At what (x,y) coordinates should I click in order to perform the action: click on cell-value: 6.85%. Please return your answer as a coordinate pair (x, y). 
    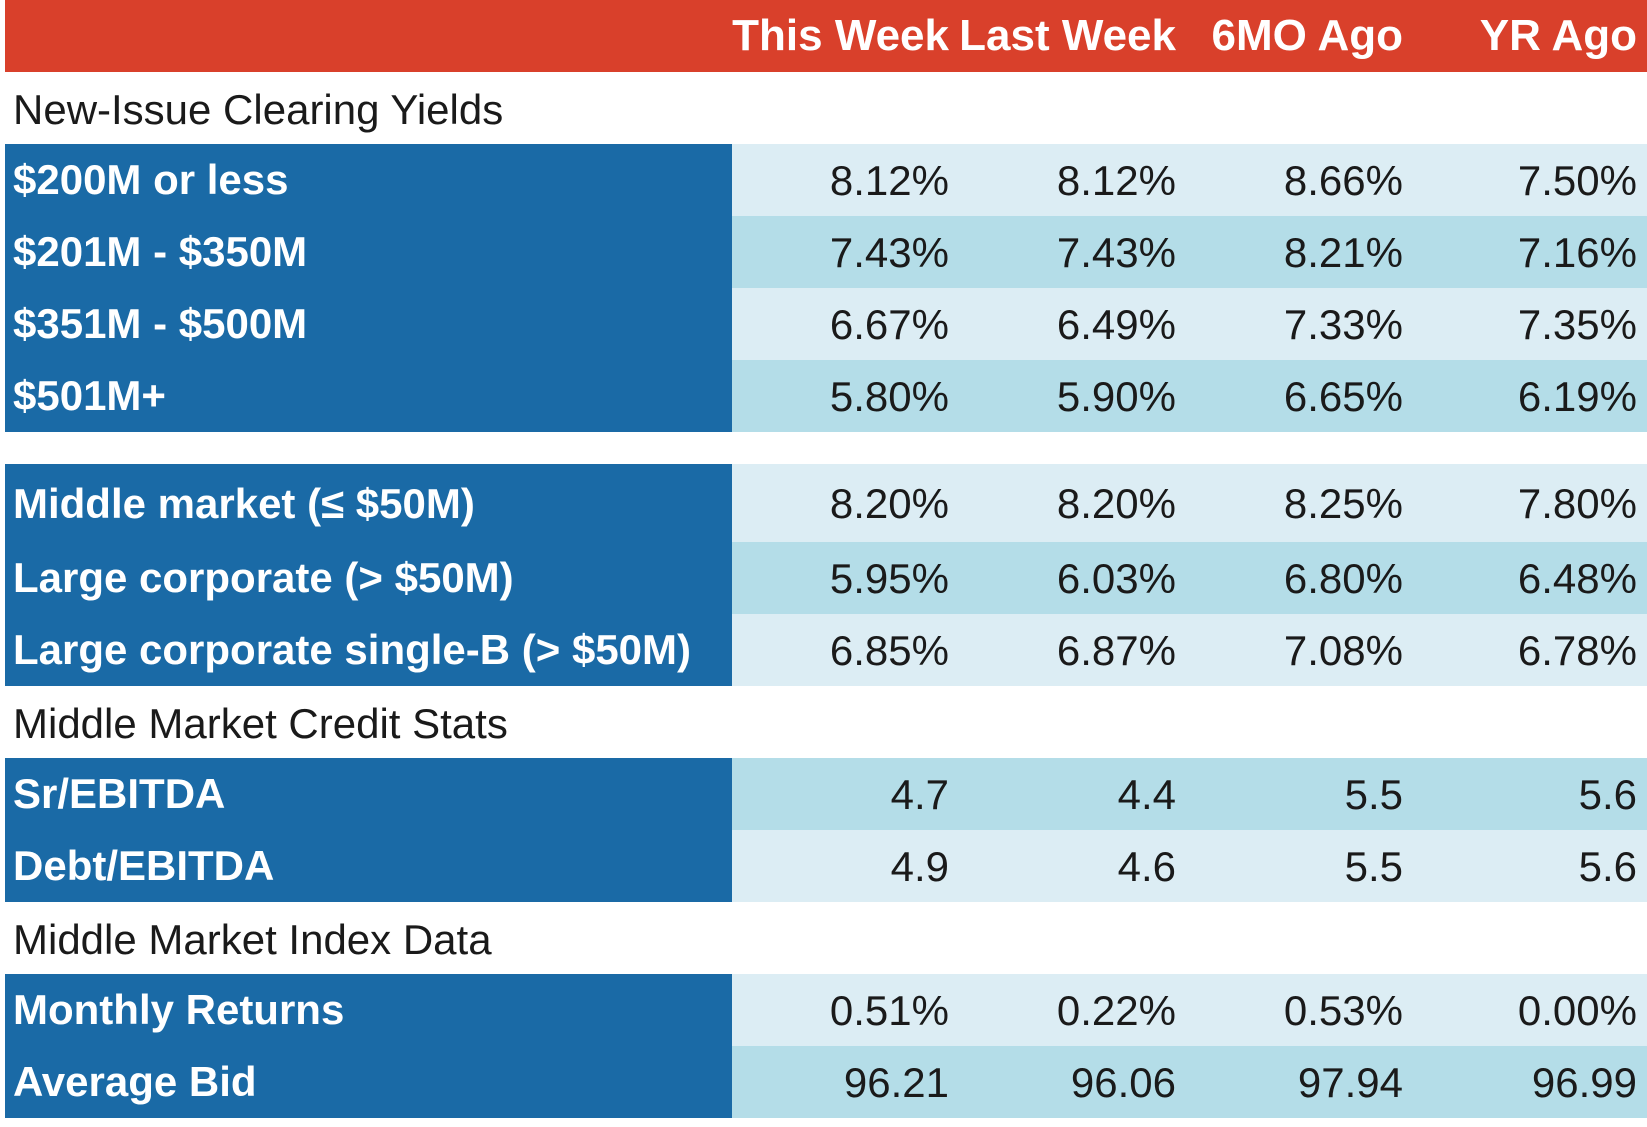
    Looking at the image, I should click on (845, 650).